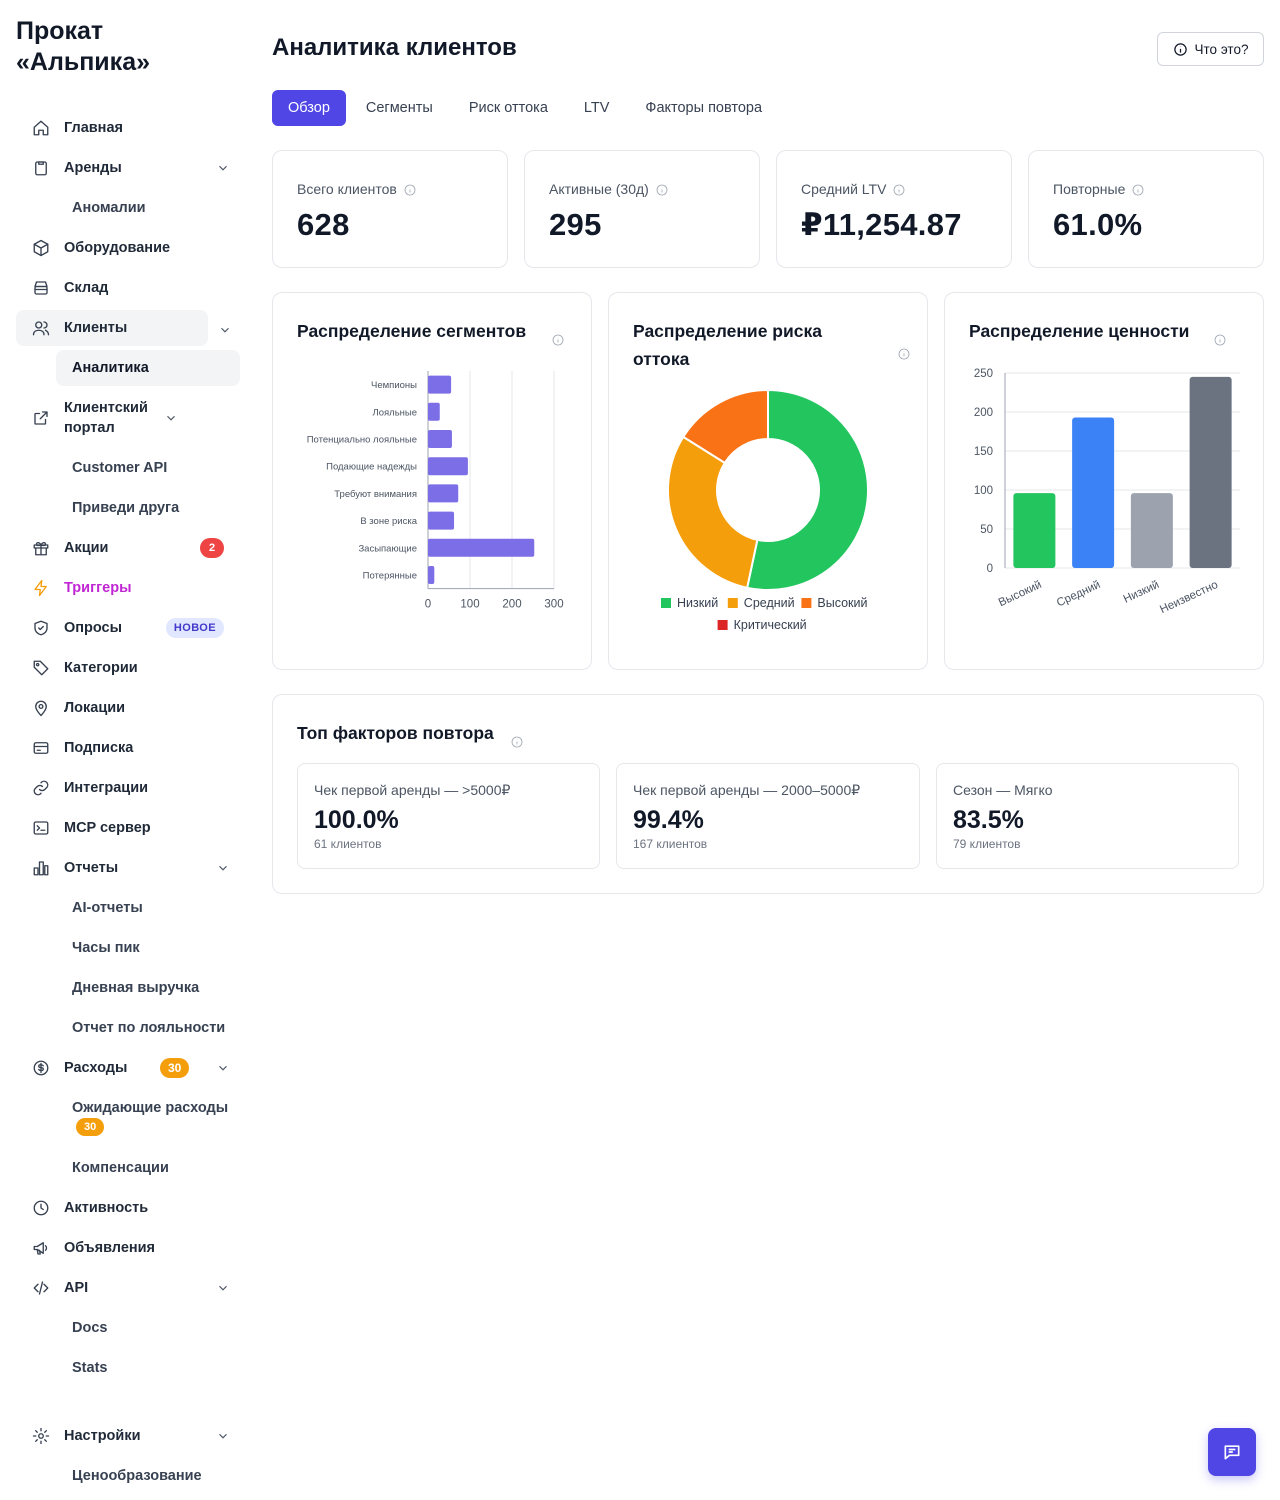 This screenshot has width=1280, height=1500. What do you see at coordinates (212, 548) in the screenshot?
I see `promotions-count-badge: 2` at bounding box center [212, 548].